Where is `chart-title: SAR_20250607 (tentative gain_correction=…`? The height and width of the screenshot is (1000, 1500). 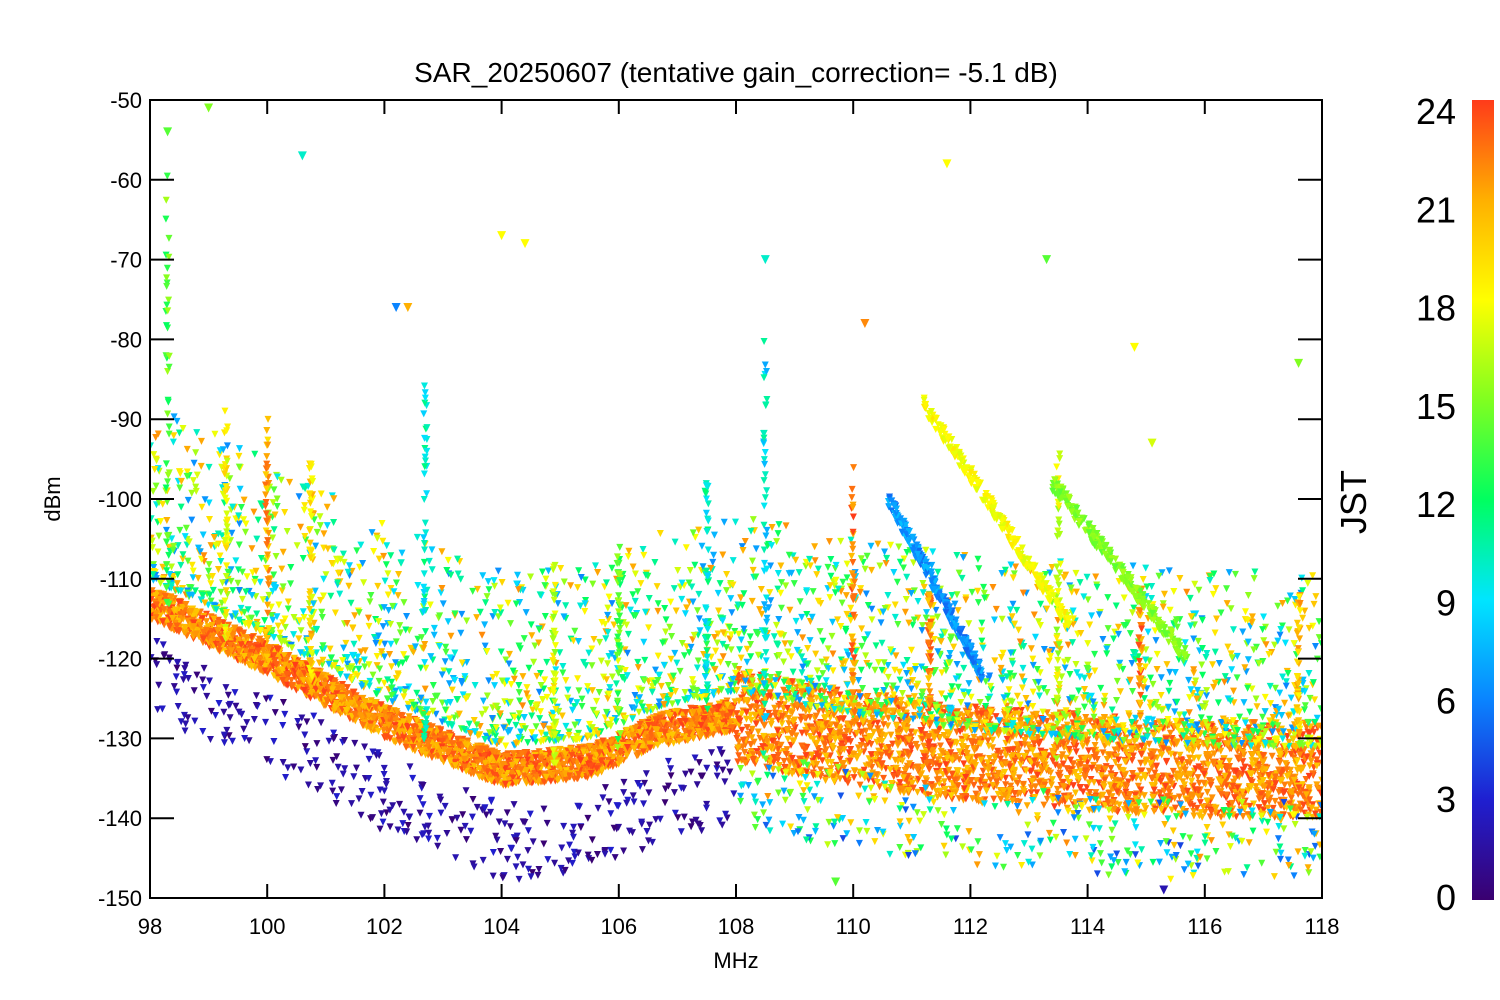 chart-title: SAR_20250607 (tentative gain_correction=… is located at coordinates (736, 72).